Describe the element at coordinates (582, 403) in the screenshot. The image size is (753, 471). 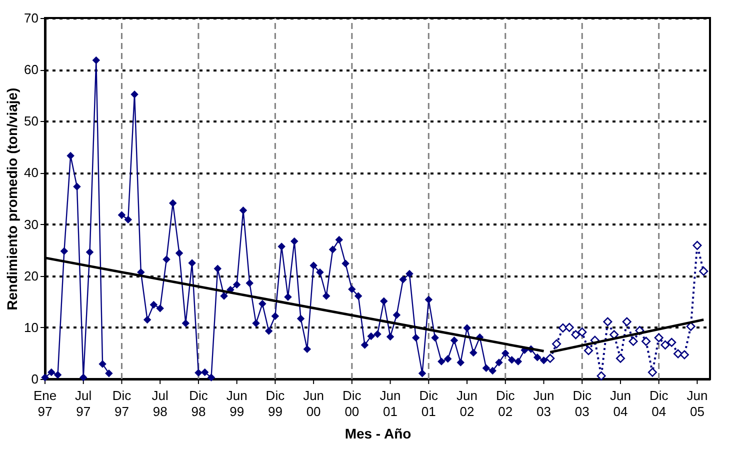
I see `x-tick-label: Dic 03` at that location.